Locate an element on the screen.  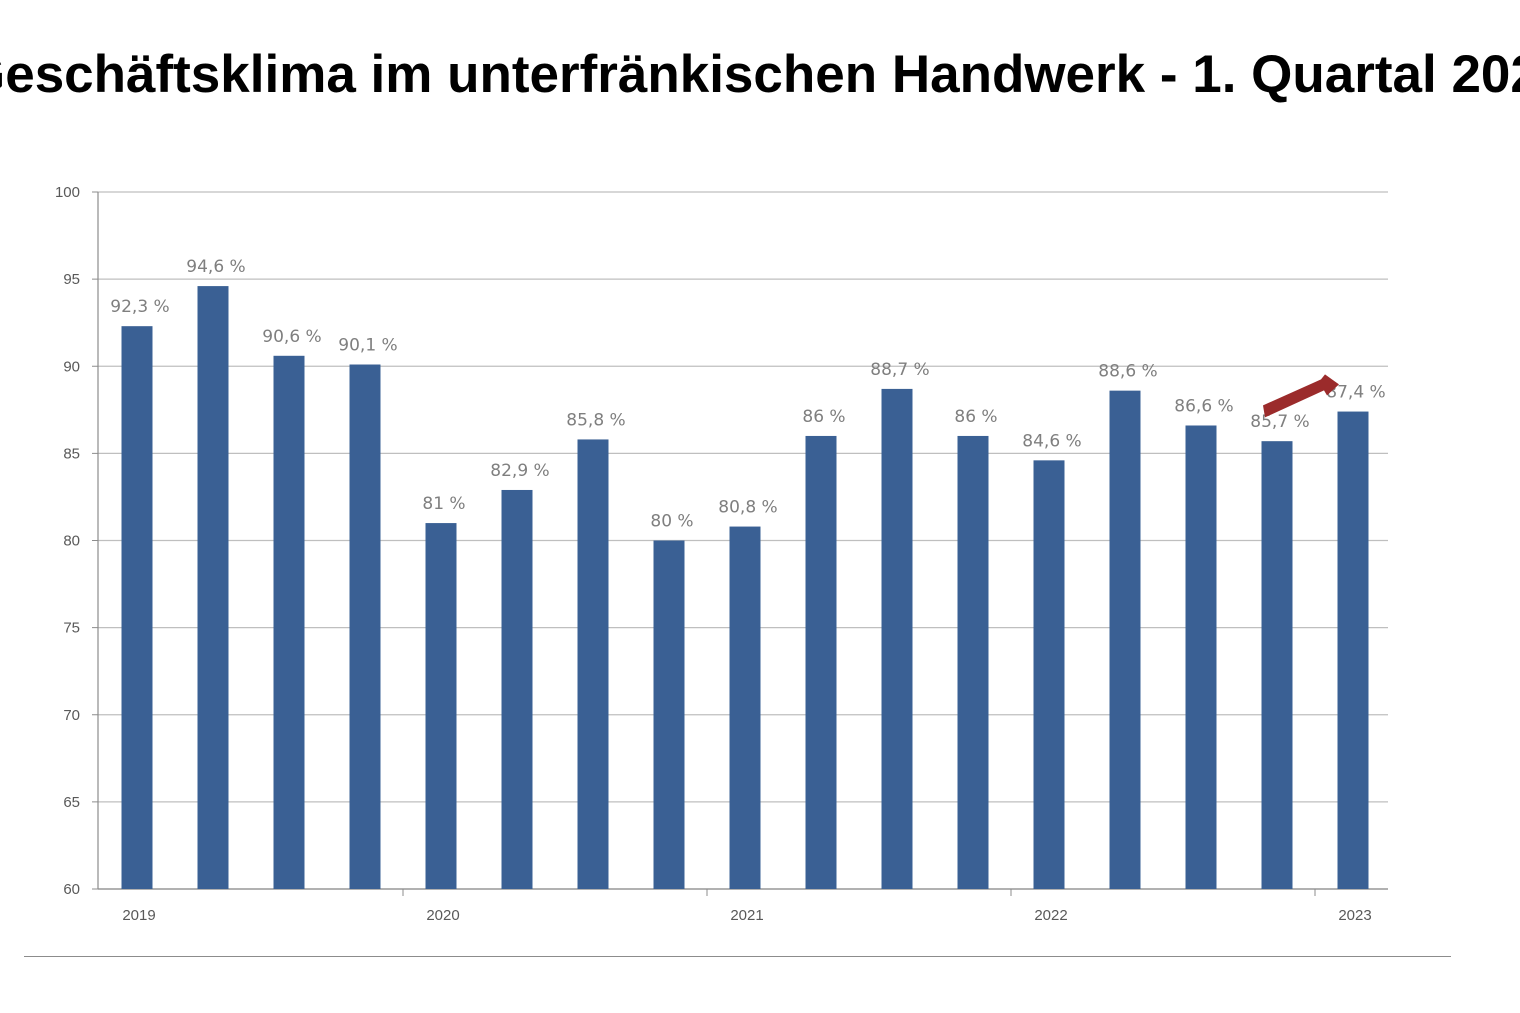
data-label: 81 % is located at coordinates (443, 504).